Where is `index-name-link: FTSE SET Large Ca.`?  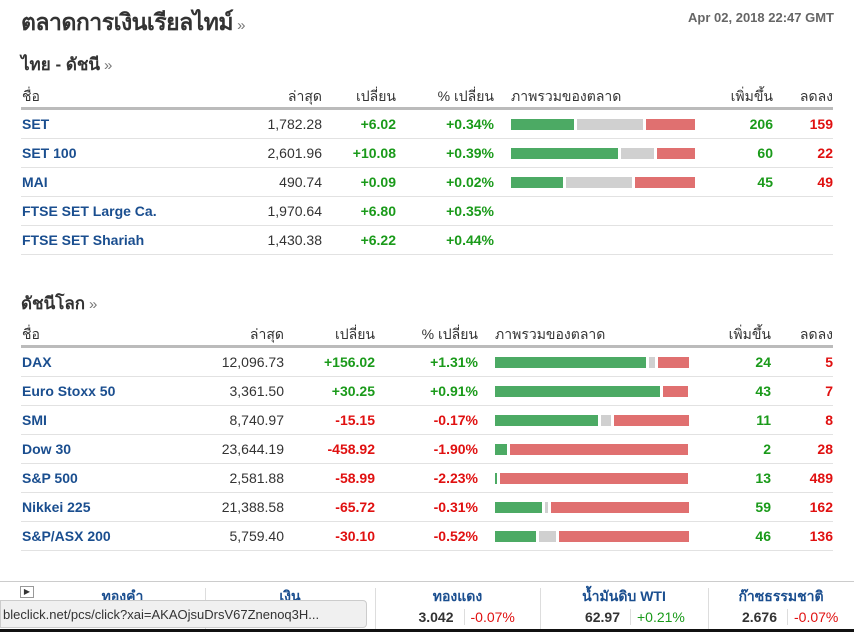
index-name-link: FTSE SET Large Ca. is located at coordinates (89, 211).